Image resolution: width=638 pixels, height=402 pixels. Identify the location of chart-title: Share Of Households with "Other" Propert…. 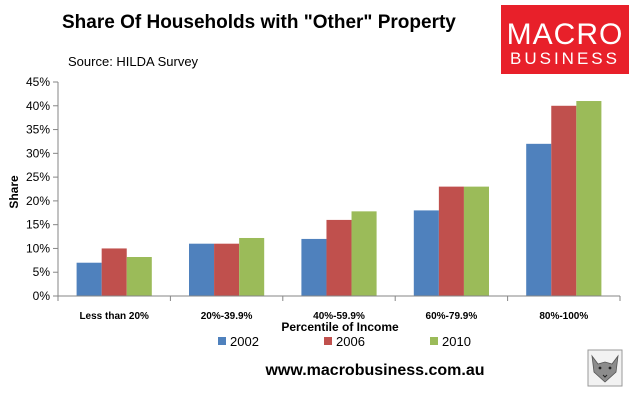
(259, 22).